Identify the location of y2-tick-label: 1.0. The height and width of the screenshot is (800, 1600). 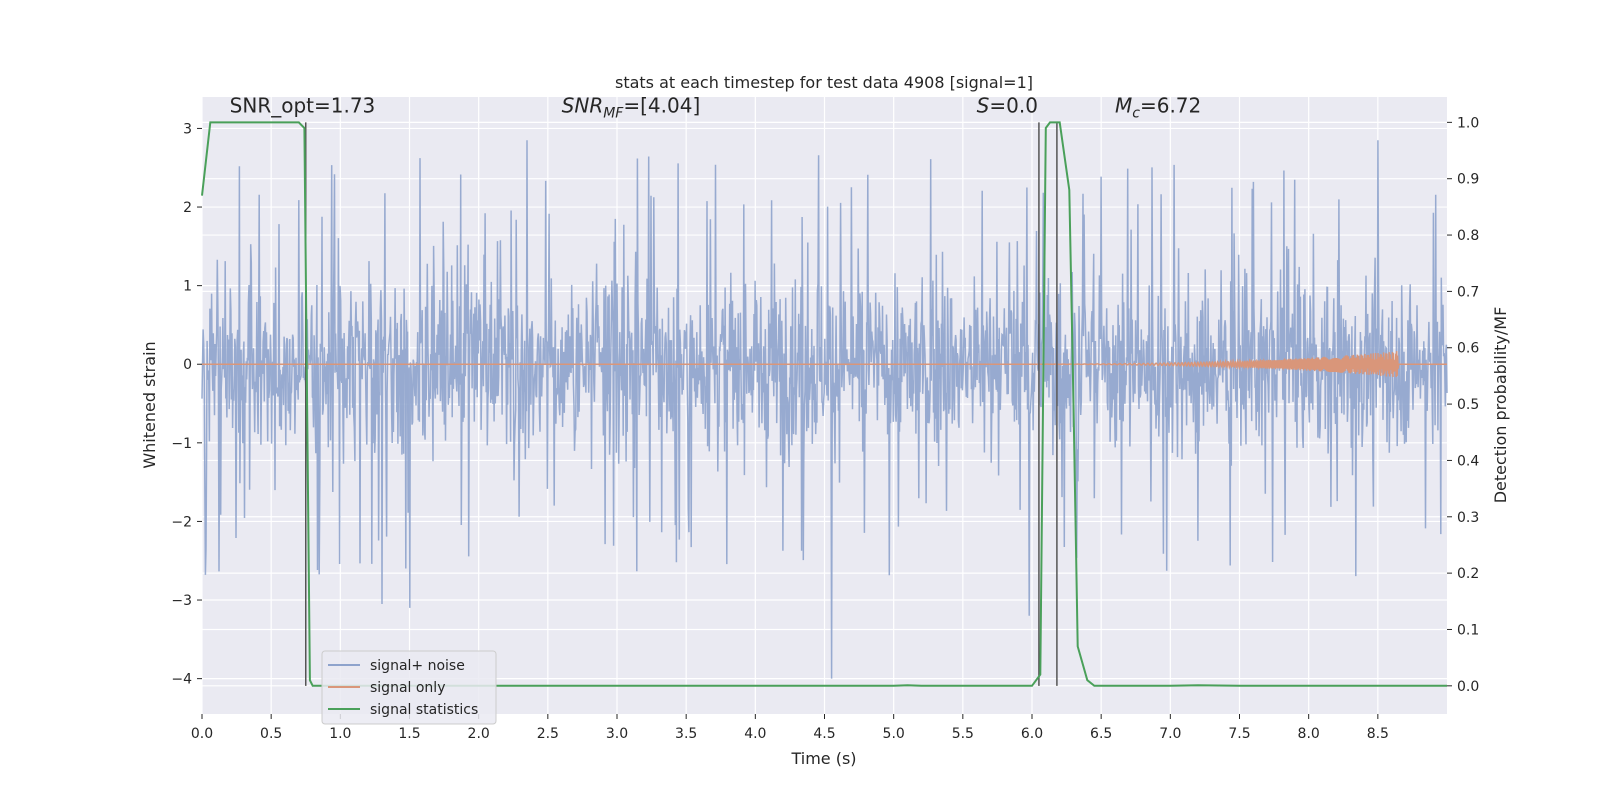
(1468, 123).